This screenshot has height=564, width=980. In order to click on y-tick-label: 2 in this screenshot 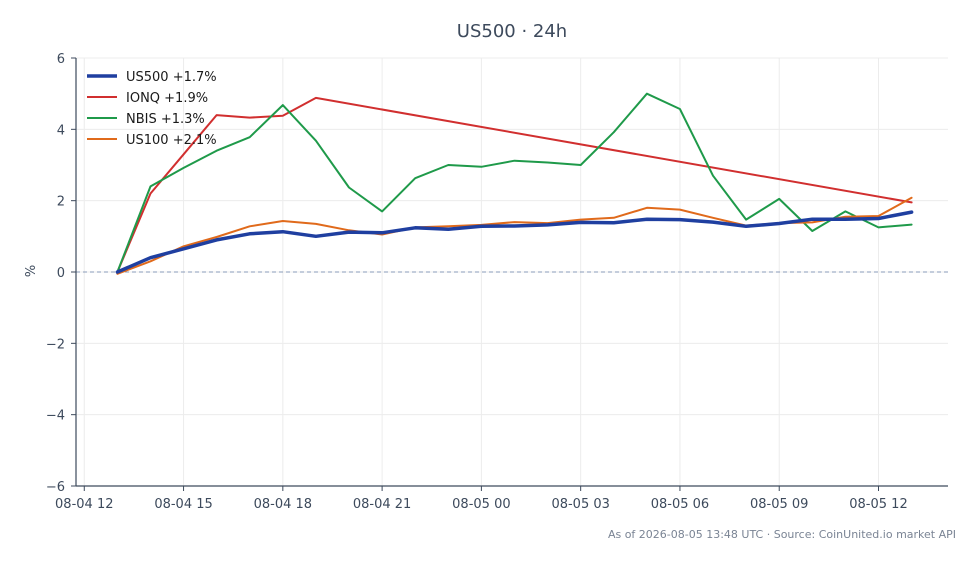, I will do `click(61, 202)`.